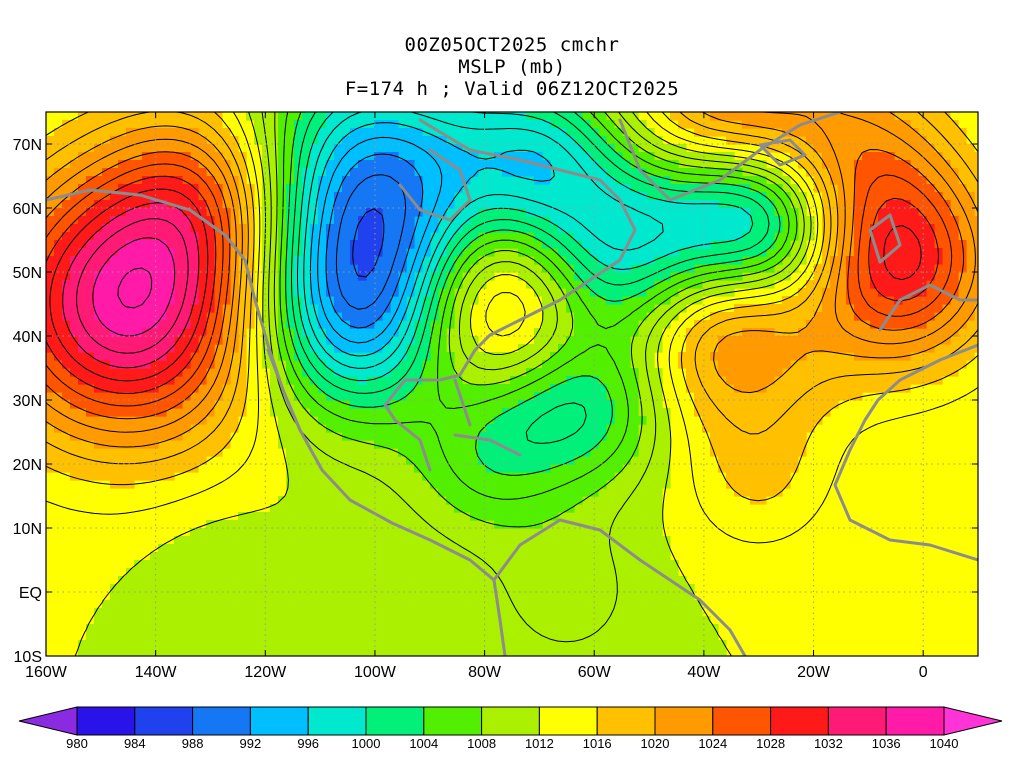 The width and height of the screenshot is (1024, 768). I want to click on colorbar-label: 984, so click(135, 743).